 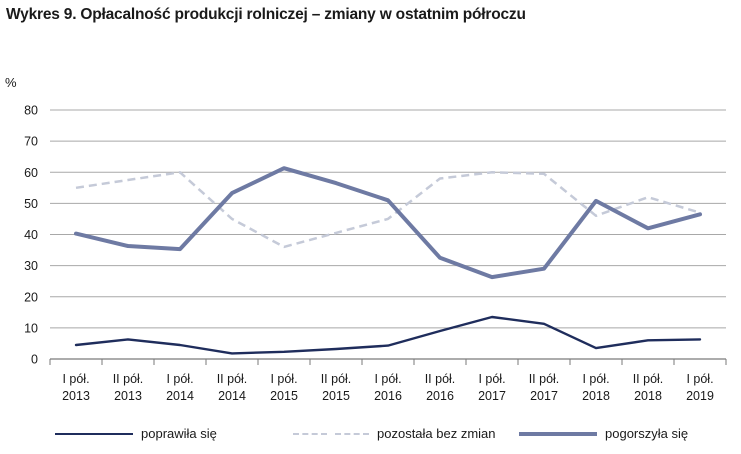 I want to click on x-tick-label-1-year: 2013, so click(x=128, y=396).